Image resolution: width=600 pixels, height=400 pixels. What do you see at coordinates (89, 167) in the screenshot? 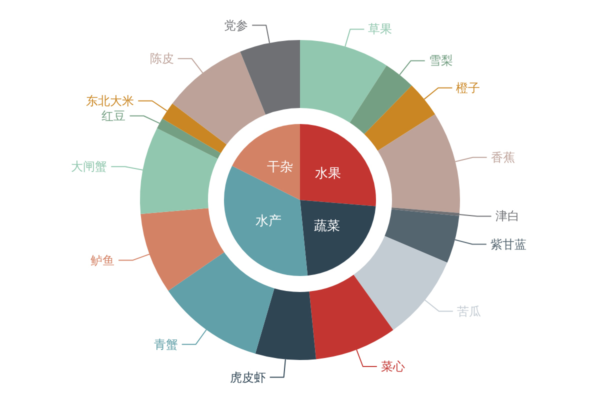
I see `slice-label: 大闸蟹` at bounding box center [89, 167].